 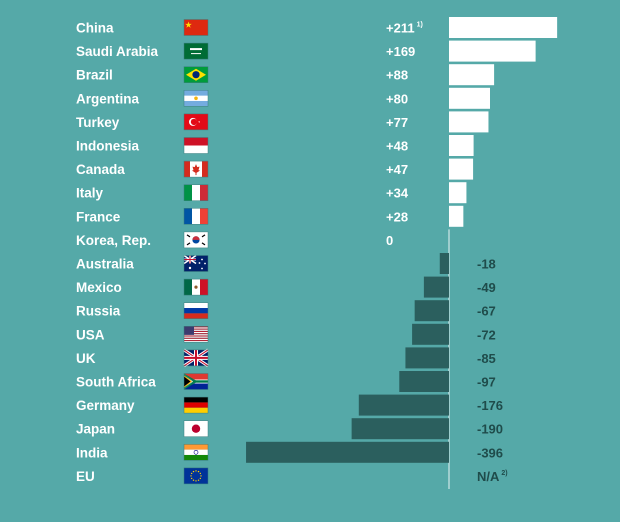 I want to click on value-label-russia: -67, so click(x=486, y=311).